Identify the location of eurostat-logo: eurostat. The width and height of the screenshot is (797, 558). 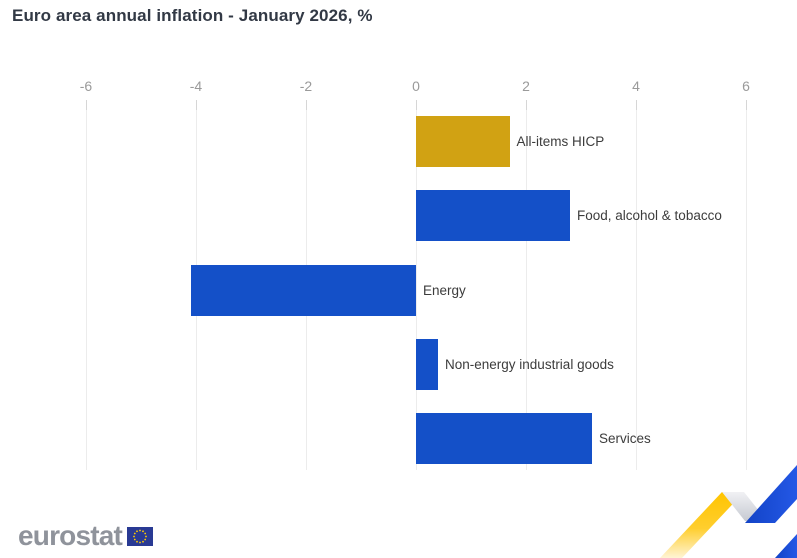
(86, 535).